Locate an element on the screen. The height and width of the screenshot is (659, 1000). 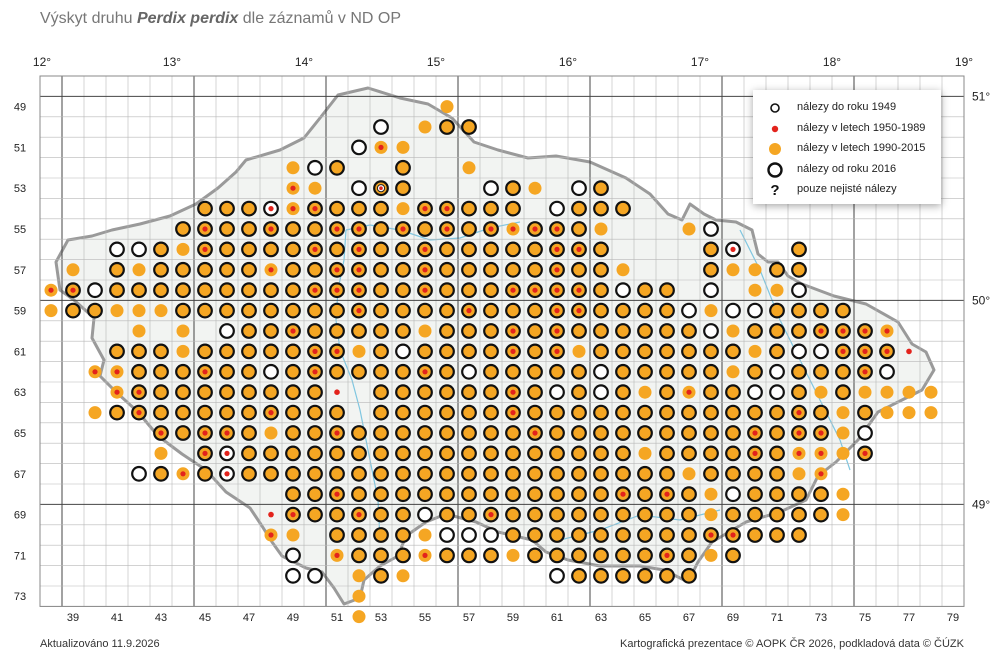
column-label: 75 is located at coordinates (865, 618).